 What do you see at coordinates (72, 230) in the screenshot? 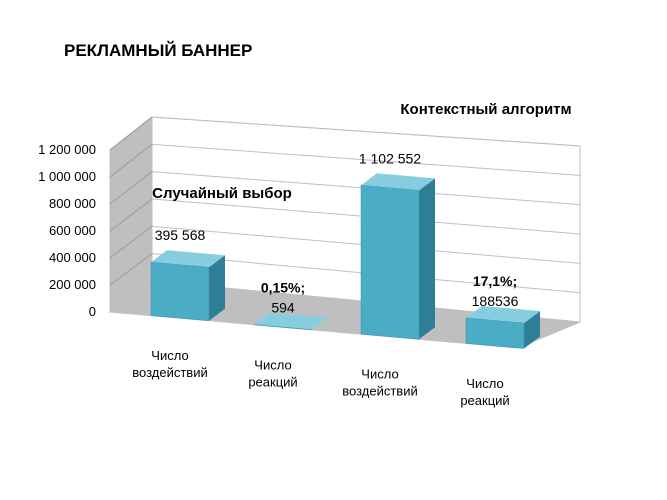
I see `y-tick-label: 600 000` at bounding box center [72, 230].